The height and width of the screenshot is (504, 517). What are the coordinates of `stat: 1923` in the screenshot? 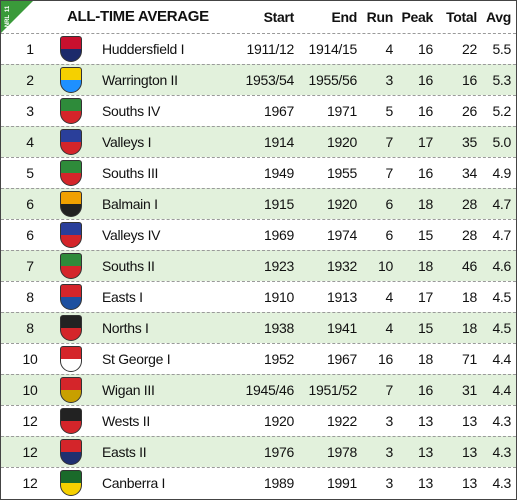 It's located at (279, 266).